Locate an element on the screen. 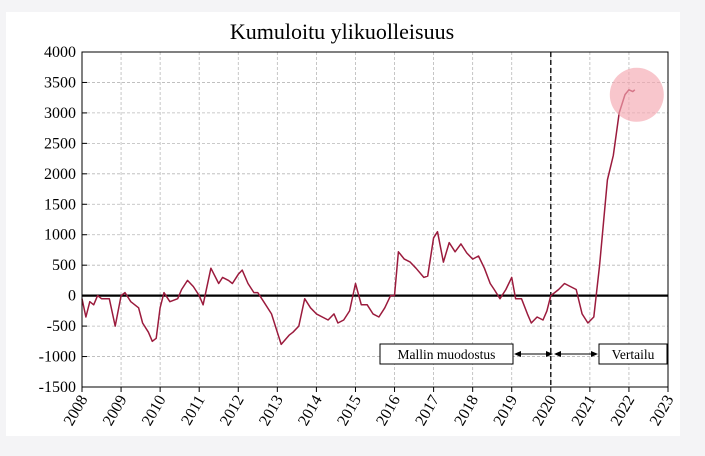  comparison-label-box is located at coordinates (633, 354).